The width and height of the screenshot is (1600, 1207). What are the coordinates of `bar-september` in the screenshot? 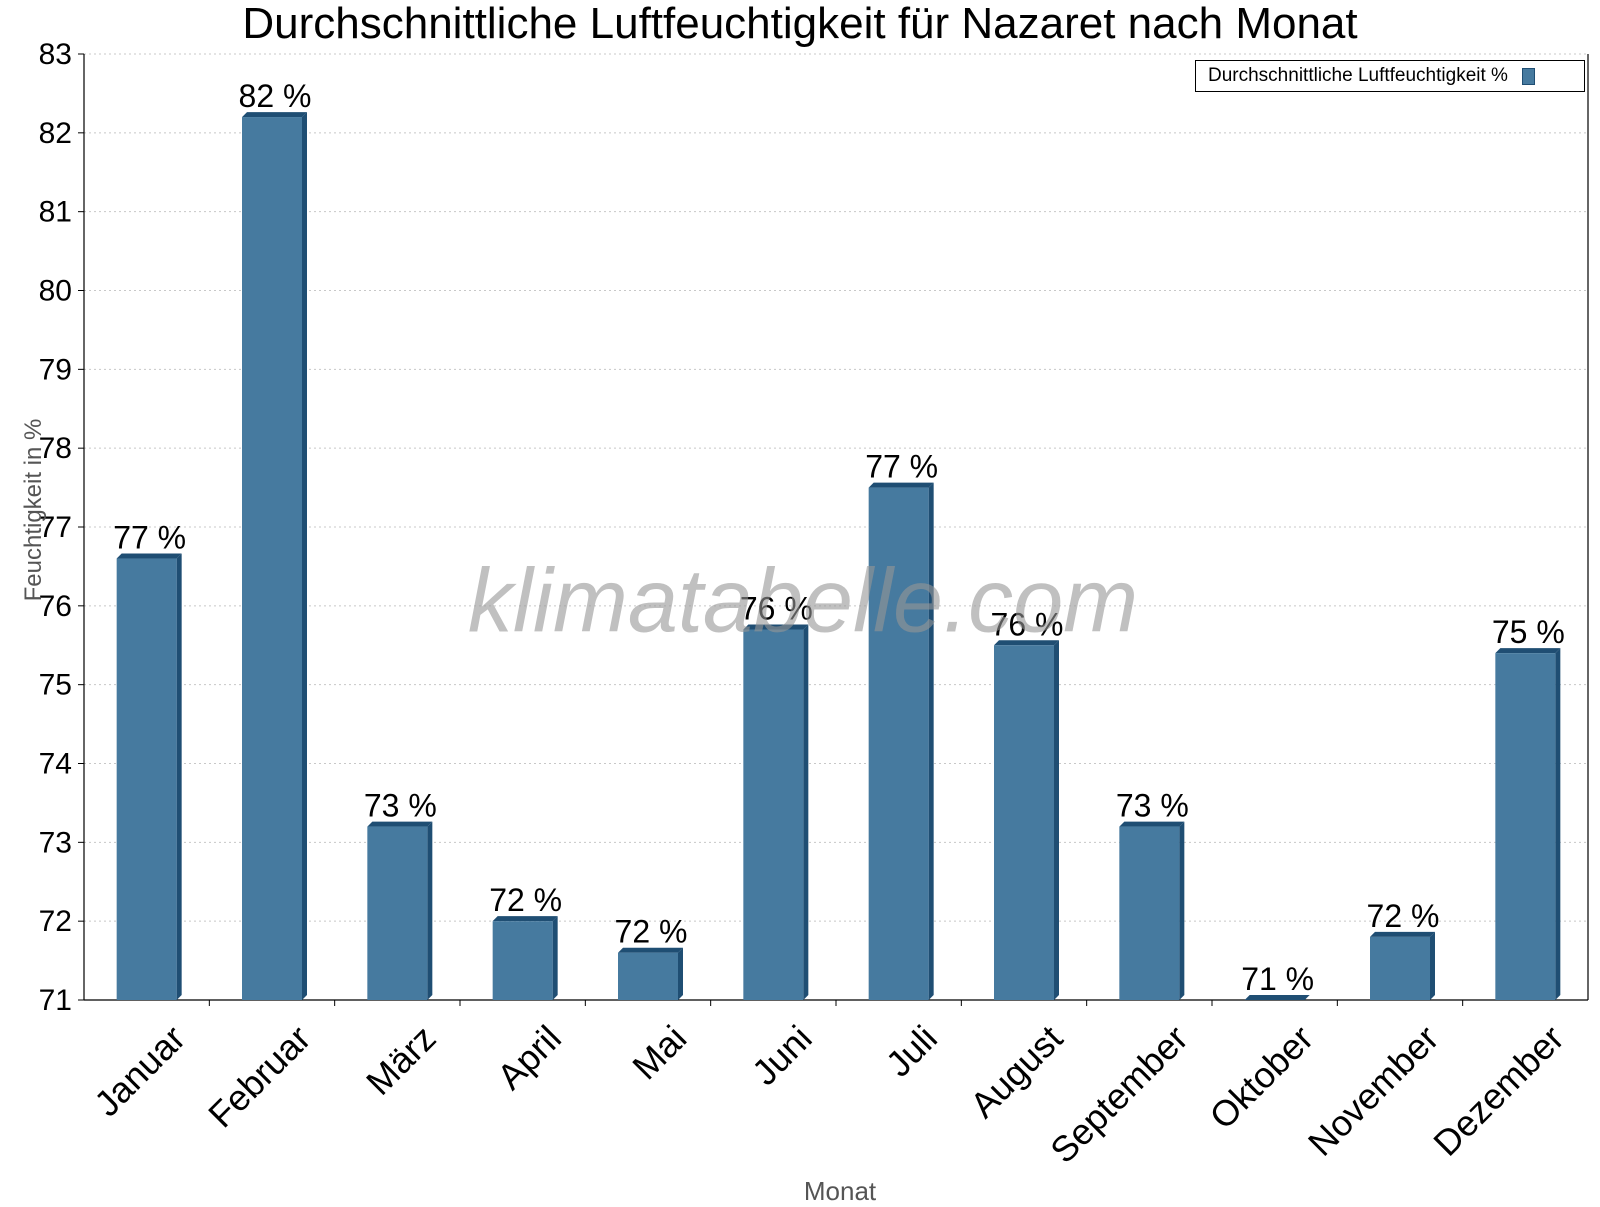 It's located at (1152, 910).